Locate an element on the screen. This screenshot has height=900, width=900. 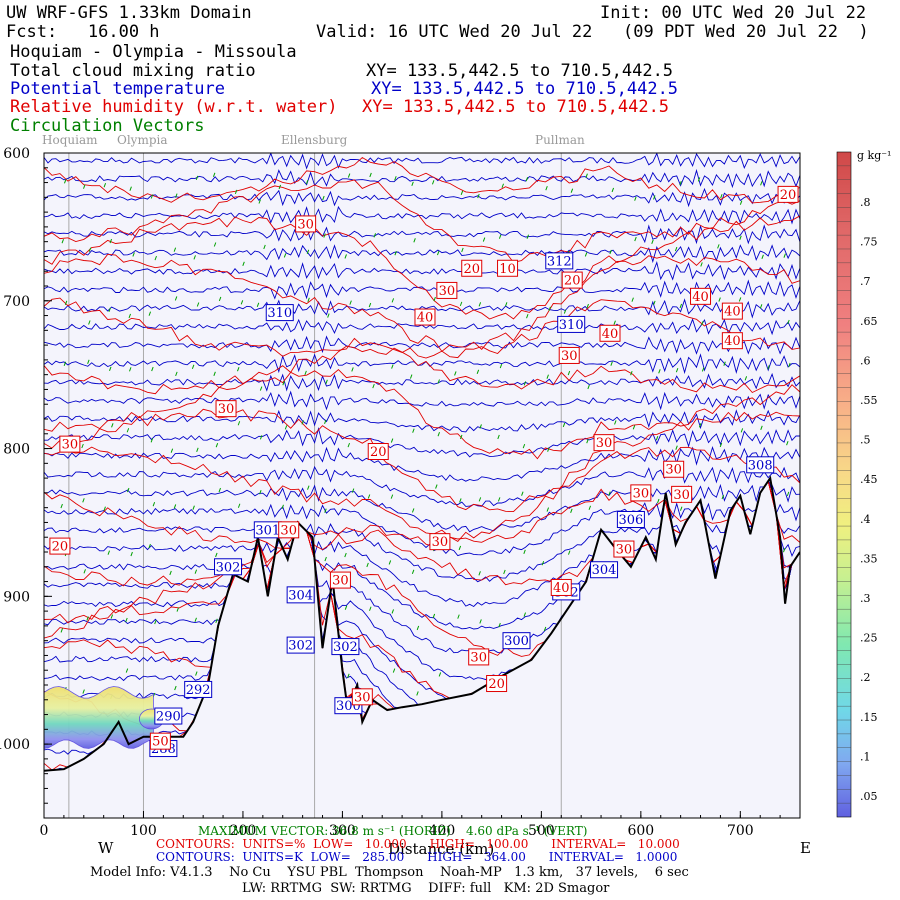
x-tick-label: 0 is located at coordinates (44, 831).